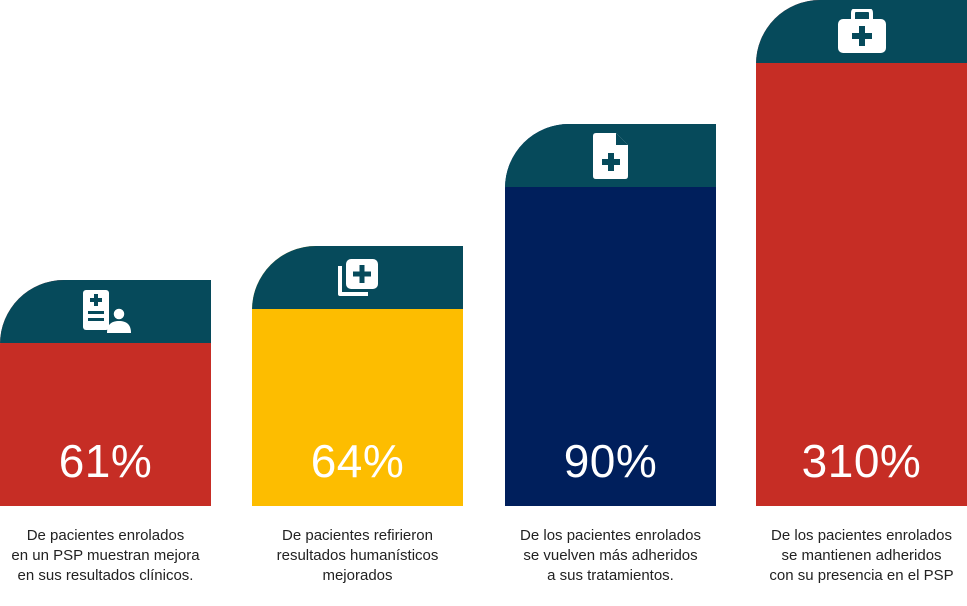 This screenshot has height=606, width=967. I want to click on patient-record-icon, so click(106, 312).